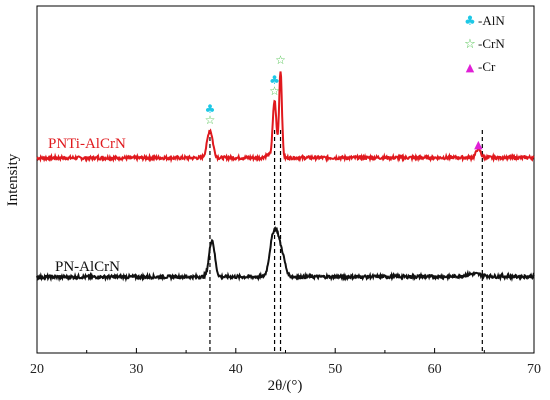  Describe the element at coordinates (87, 144) in the screenshot. I see `series-label-pnti-alcrn: PNTi-AlCrN` at that location.